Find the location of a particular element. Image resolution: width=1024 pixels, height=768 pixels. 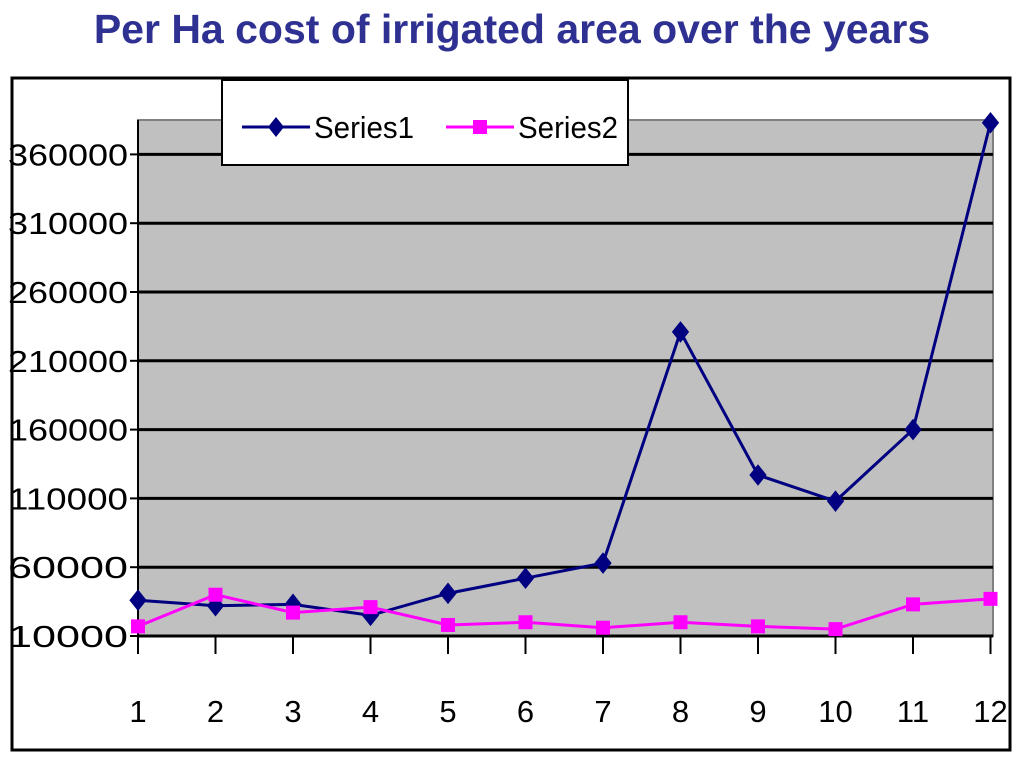

y-tick-label: 360000 is located at coordinates (68, 154).